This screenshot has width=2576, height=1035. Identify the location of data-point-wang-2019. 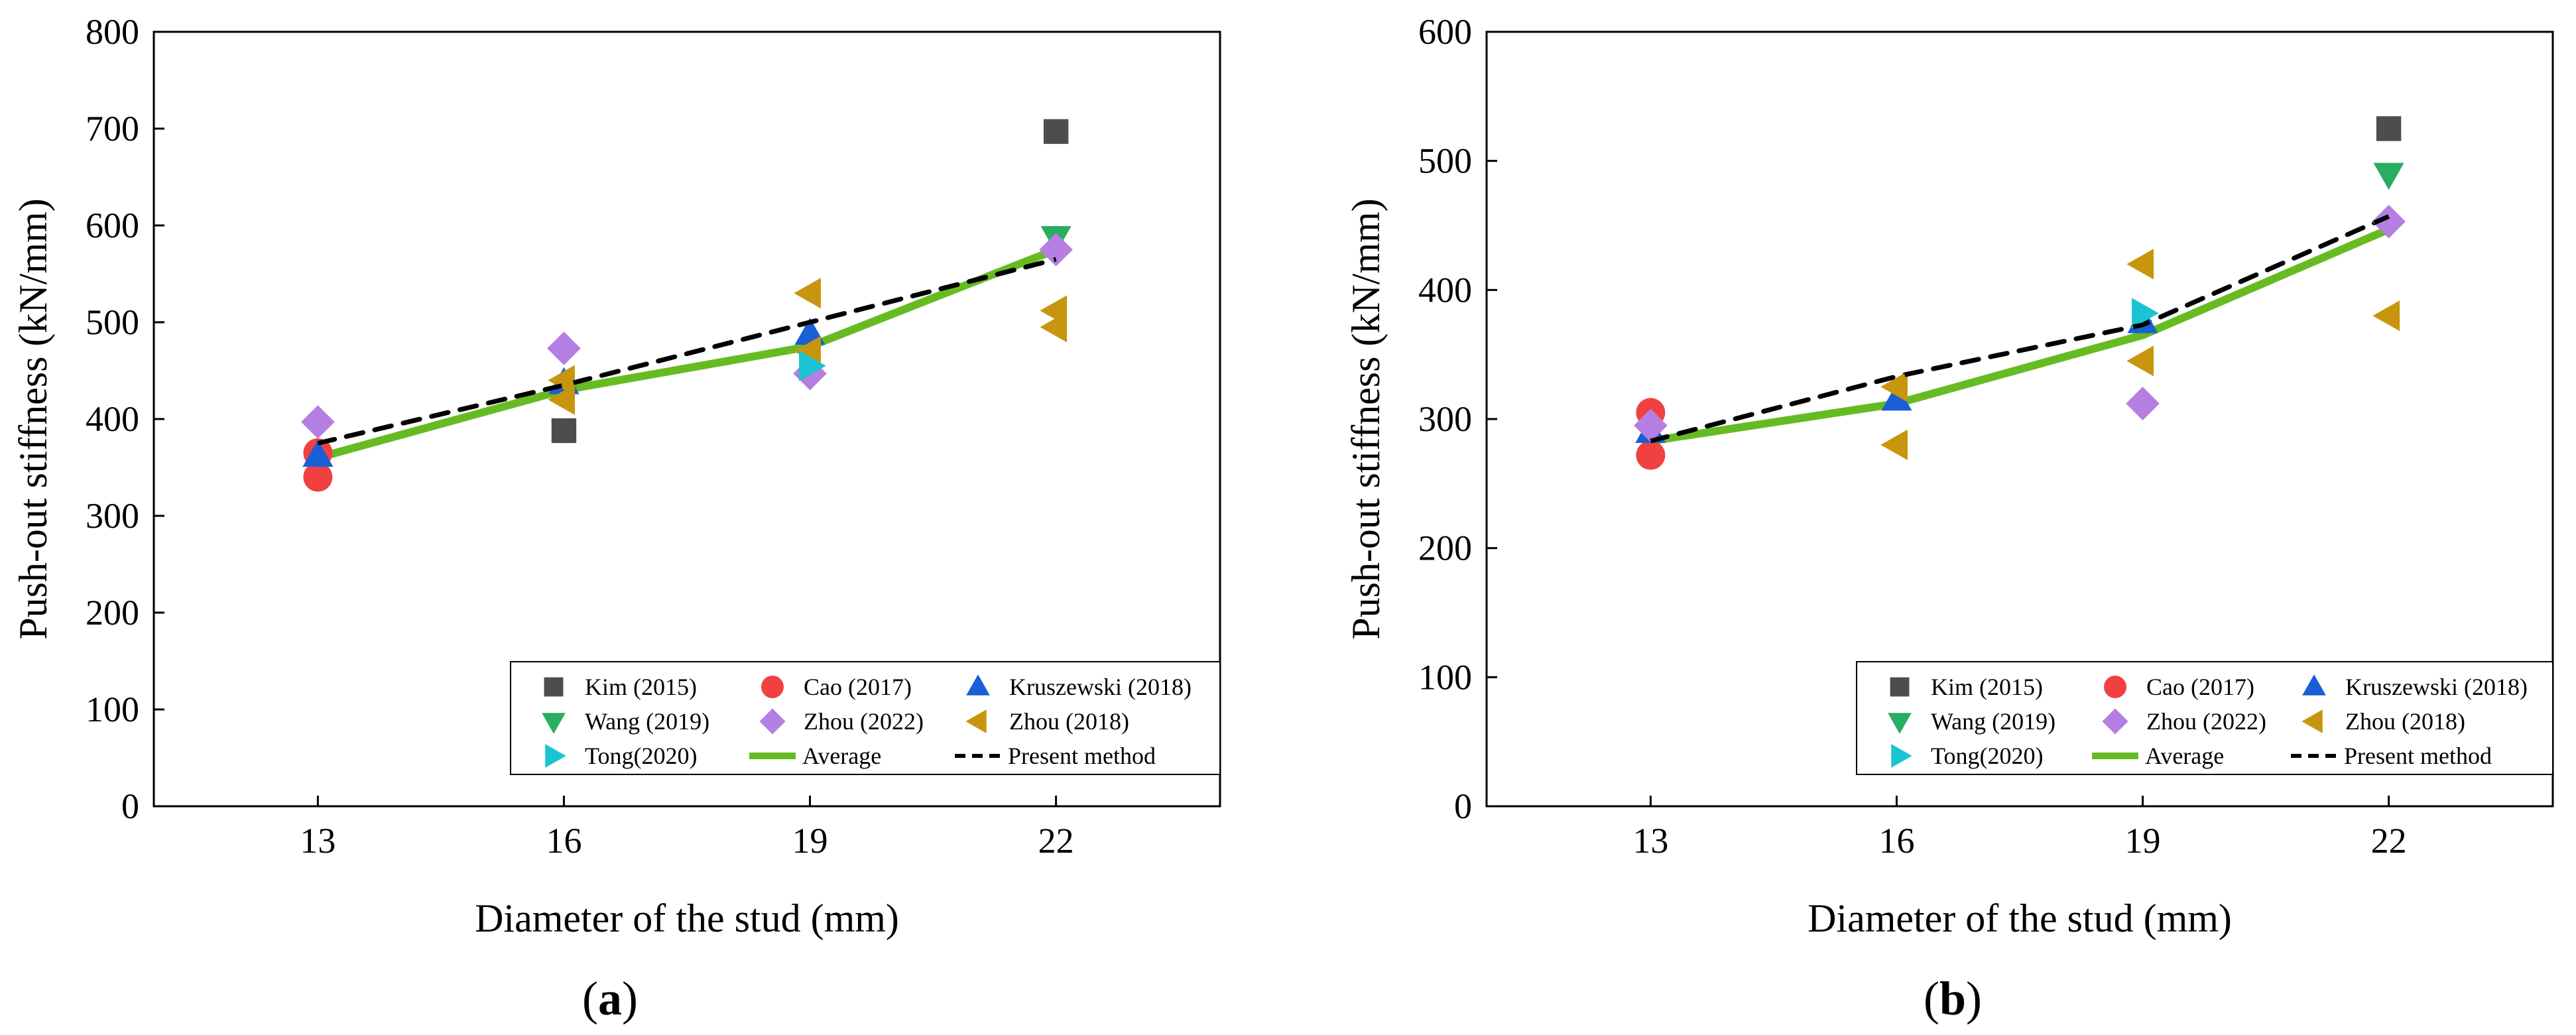
(2388, 176).